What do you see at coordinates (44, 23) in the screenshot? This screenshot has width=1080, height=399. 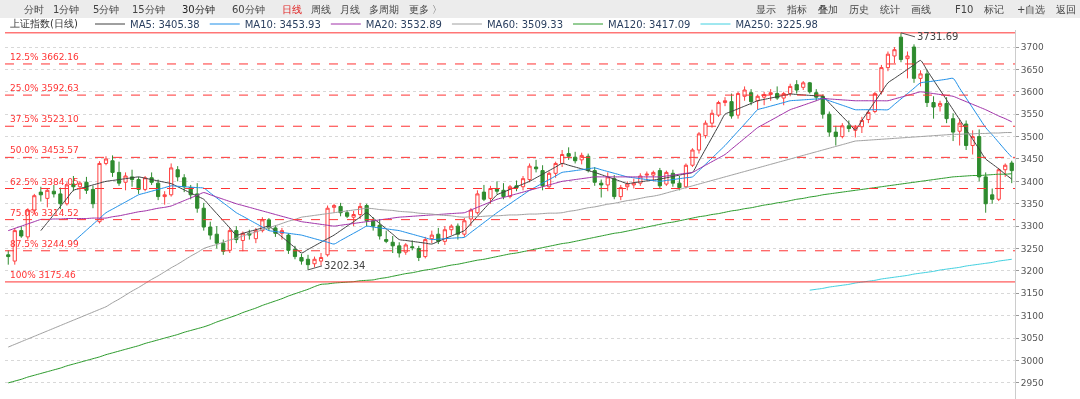 I see `chart-title: 上证指数(日线)` at bounding box center [44, 23].